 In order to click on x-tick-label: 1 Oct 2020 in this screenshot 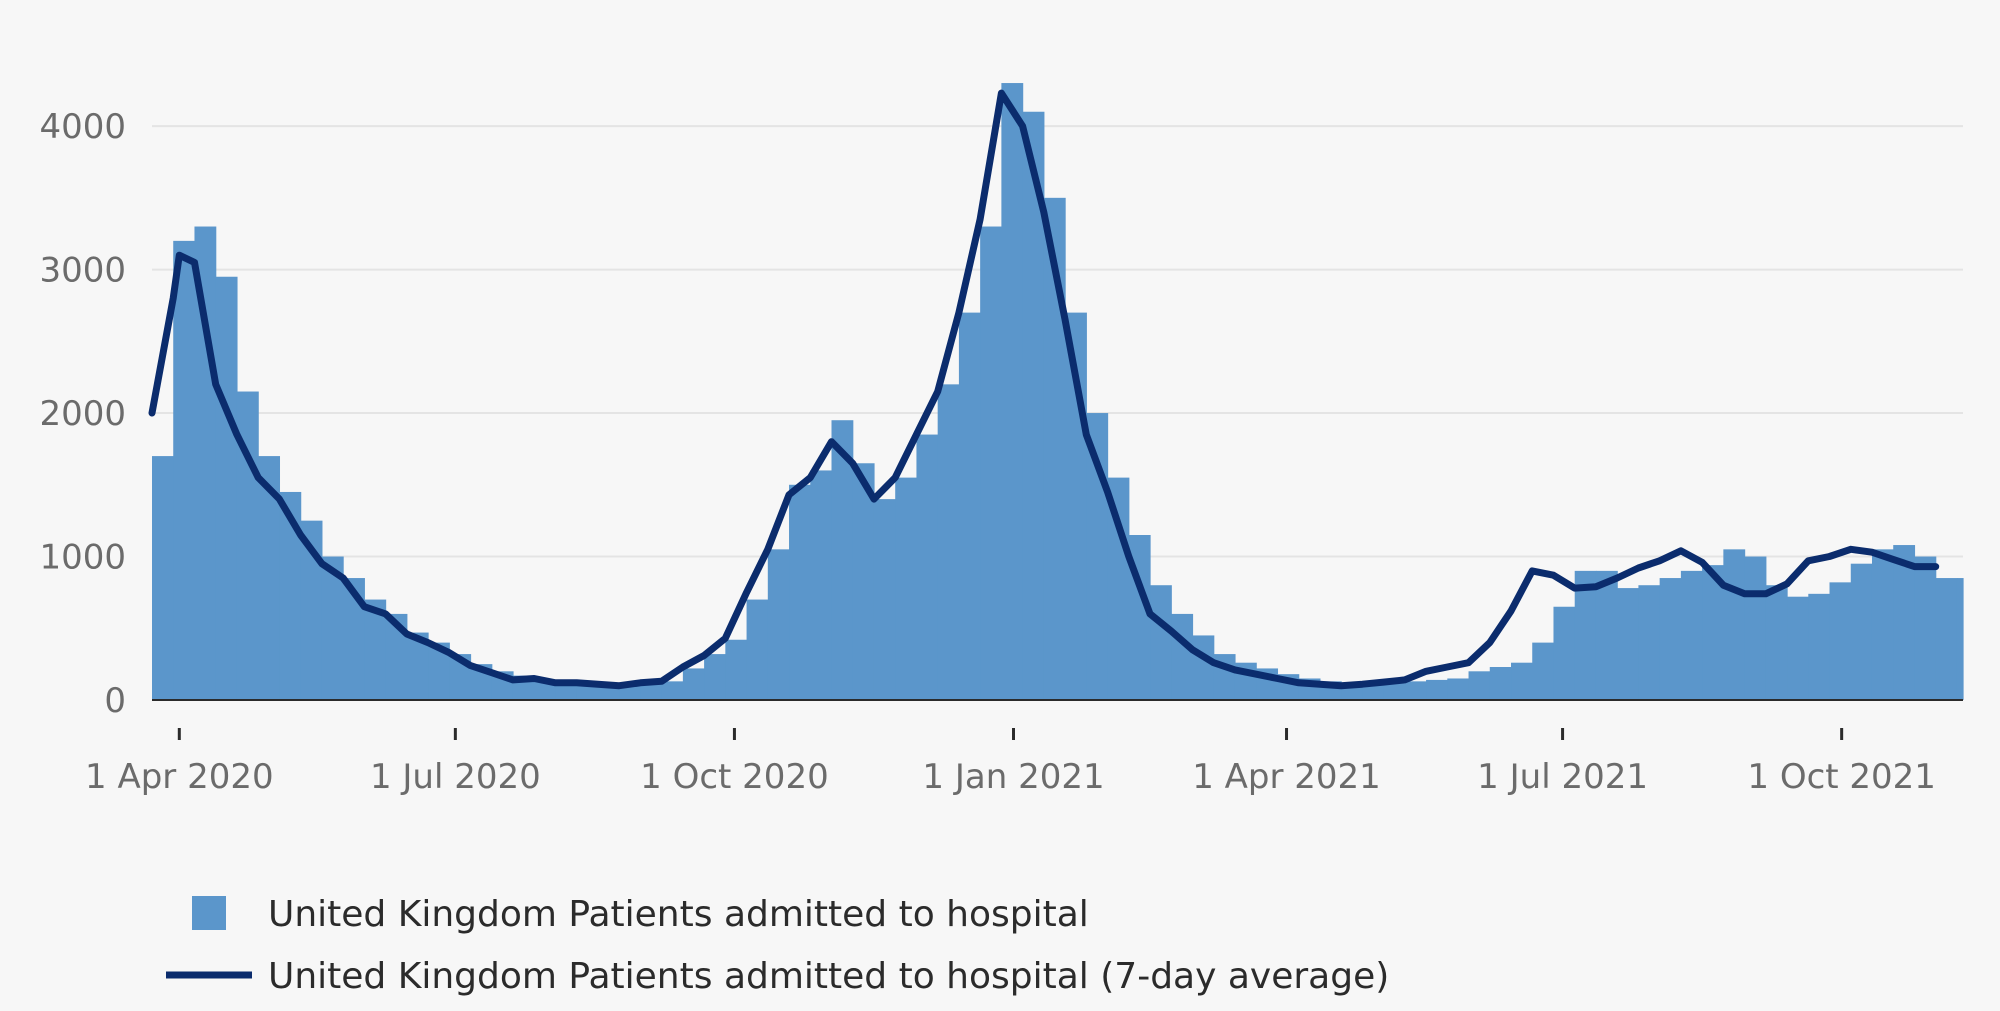, I will do `click(734, 777)`.